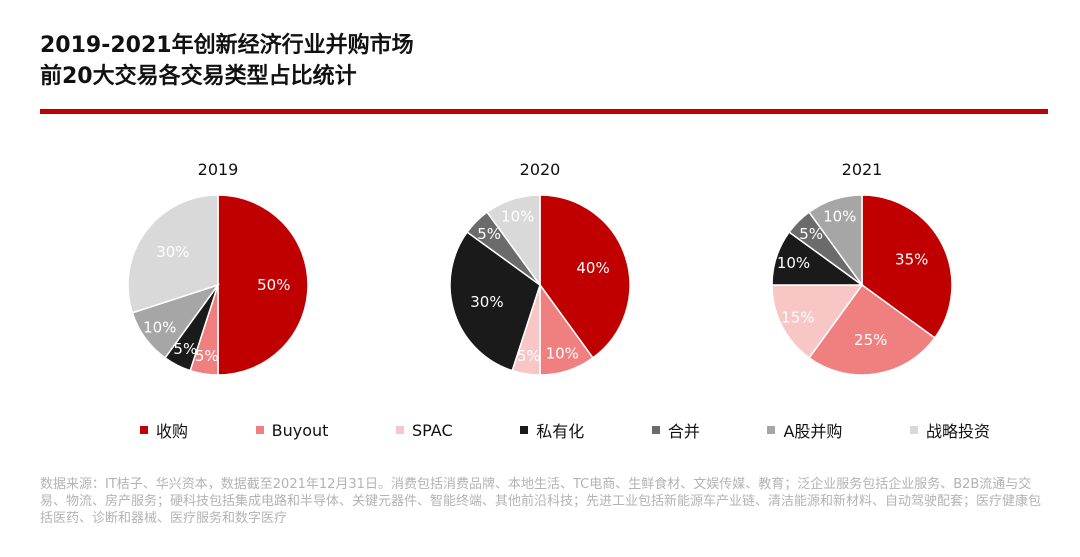  Describe the element at coordinates (529, 356) in the screenshot. I see `pie-label-2020-2: 5%` at that location.